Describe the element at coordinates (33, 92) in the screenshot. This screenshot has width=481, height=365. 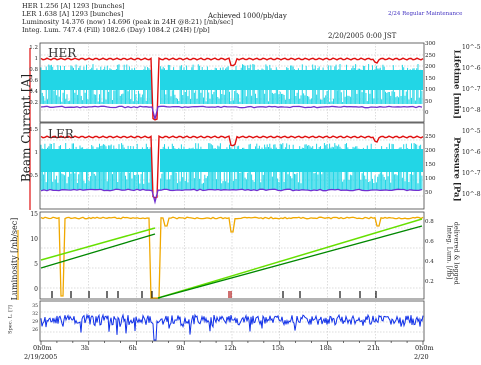
I see `her-left-tick: 0.4` at that location.